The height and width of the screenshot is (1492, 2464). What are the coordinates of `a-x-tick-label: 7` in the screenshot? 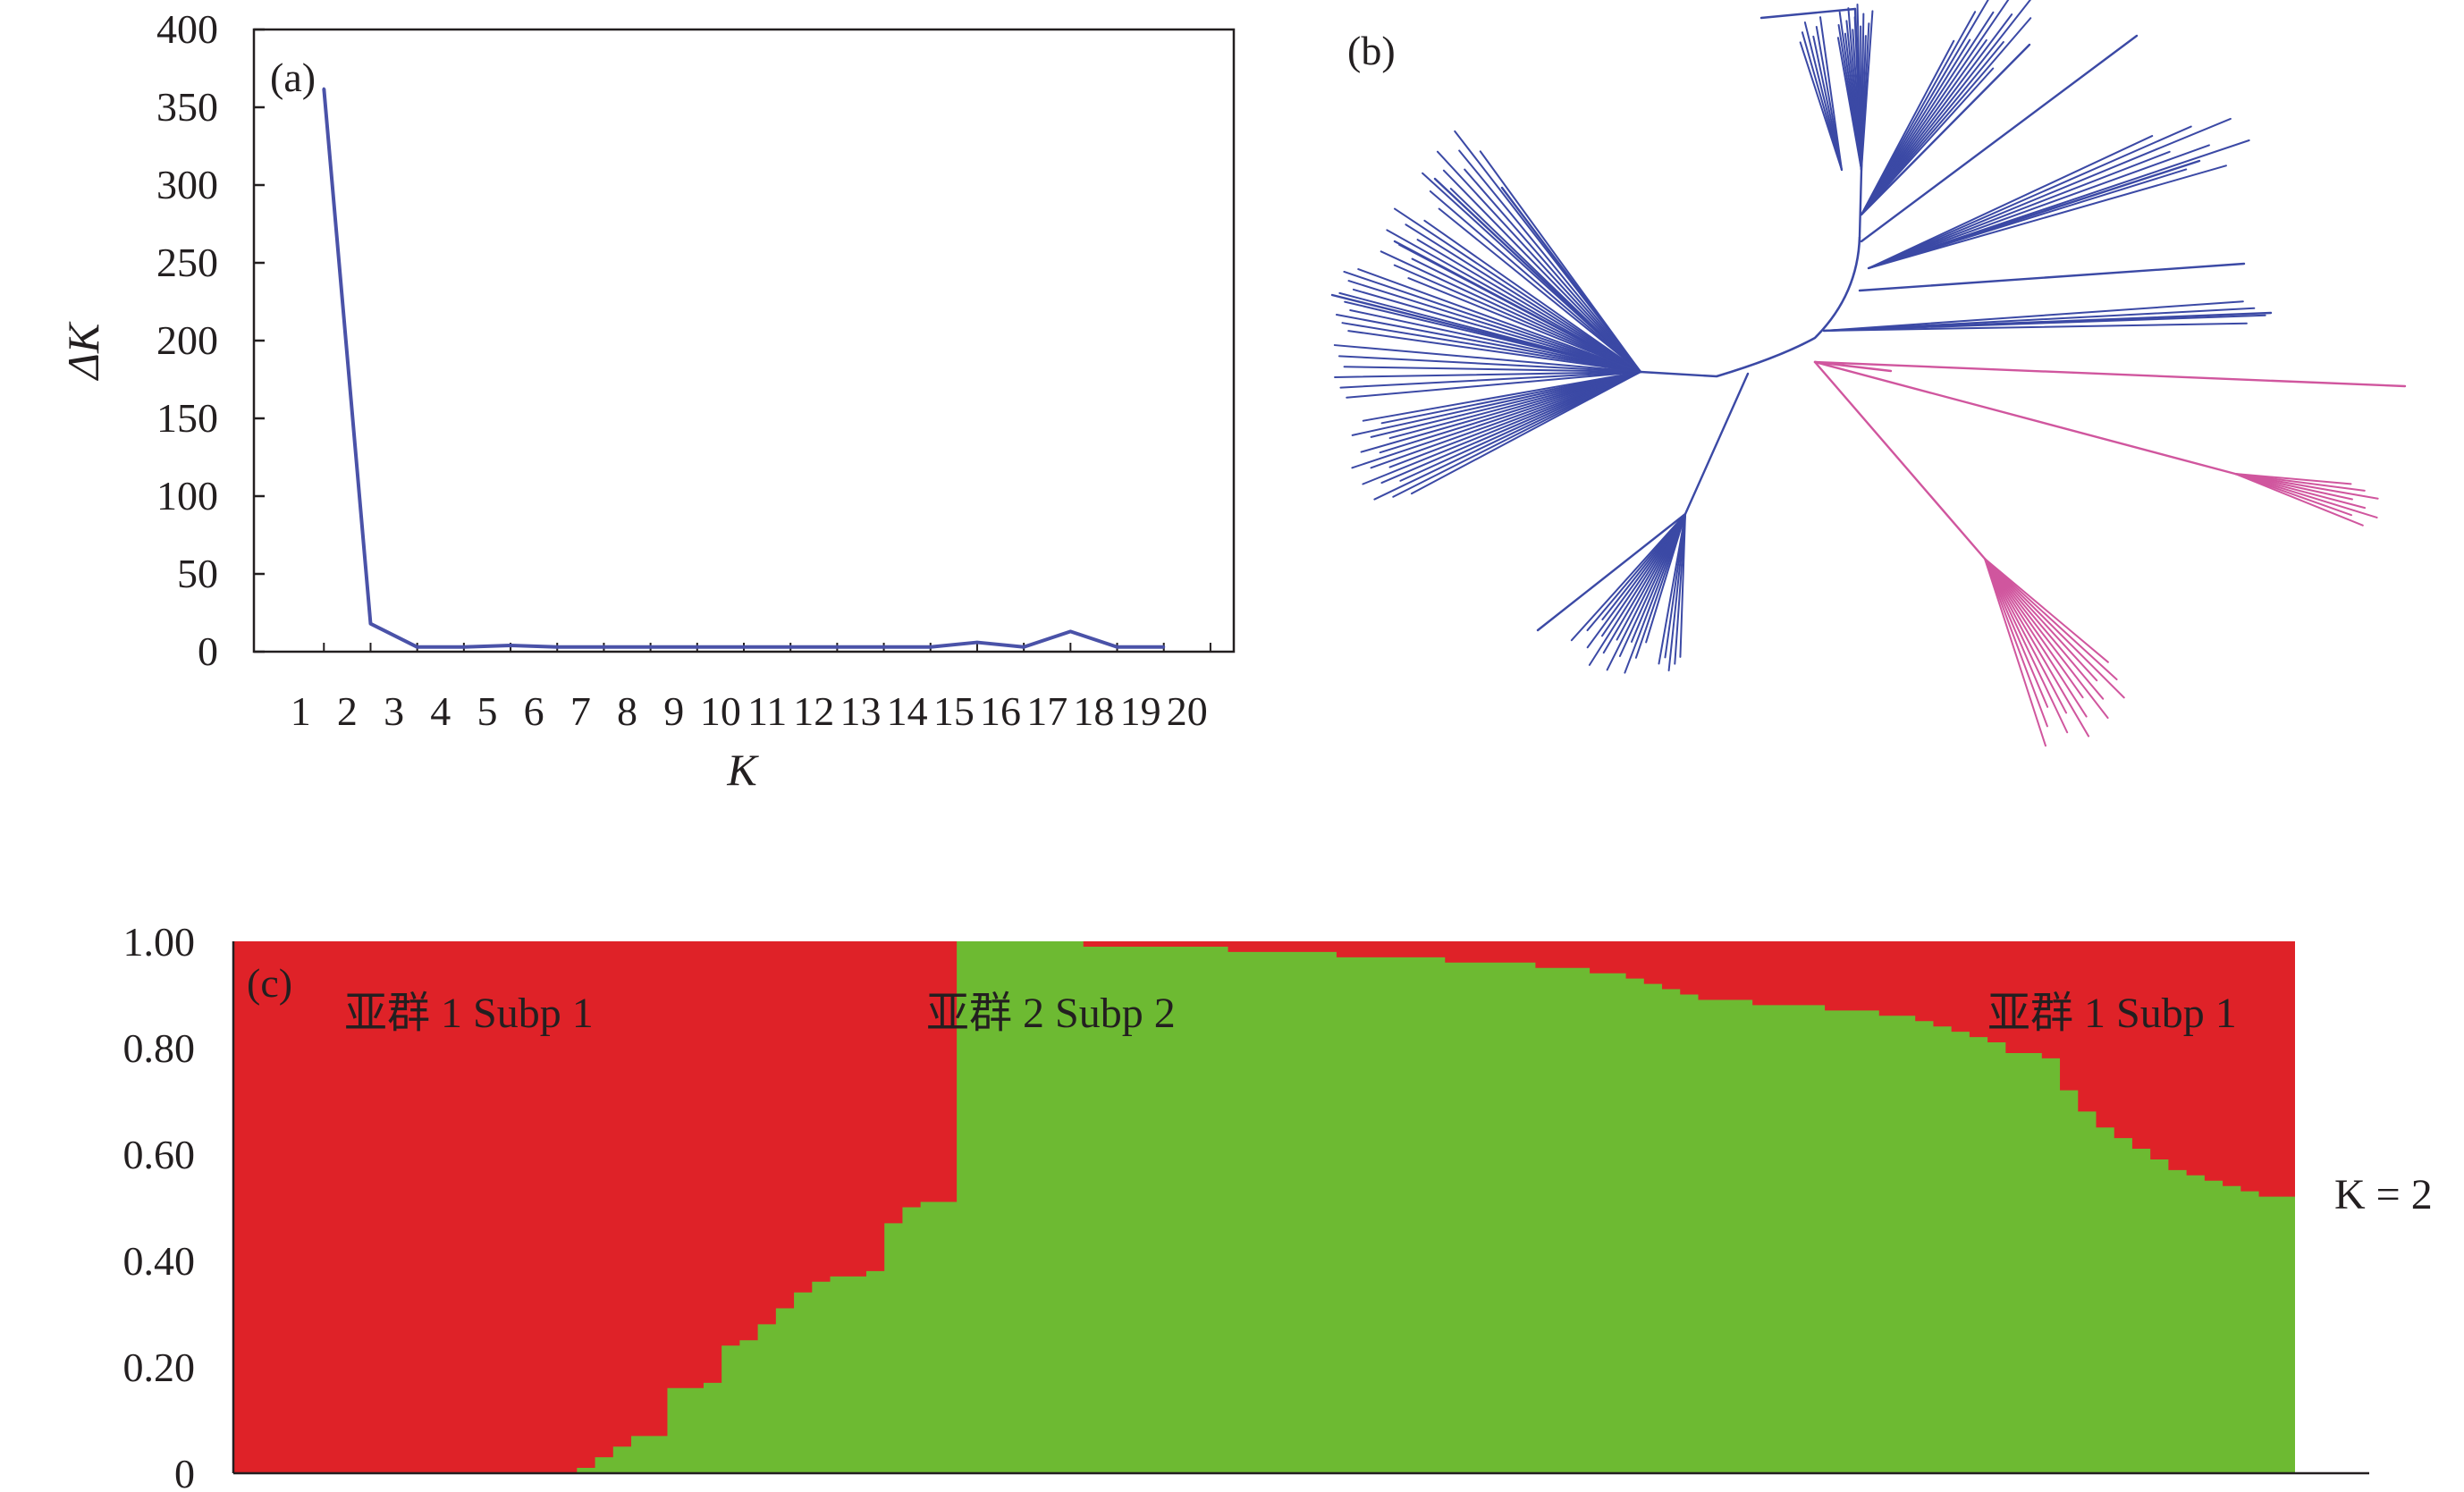 It's located at (580, 711).